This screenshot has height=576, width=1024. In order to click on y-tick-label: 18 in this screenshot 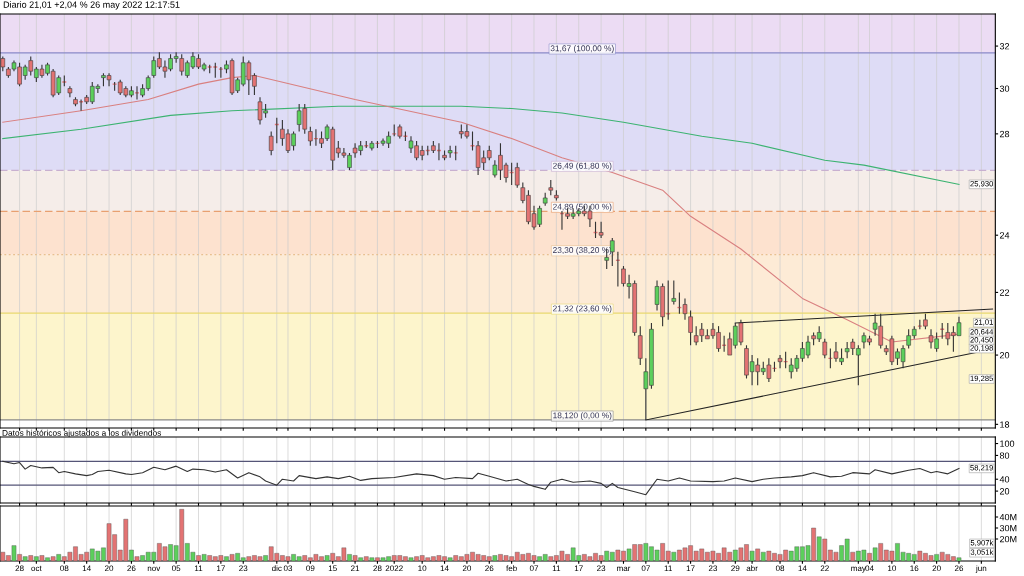, I will do `click(1005, 424)`.